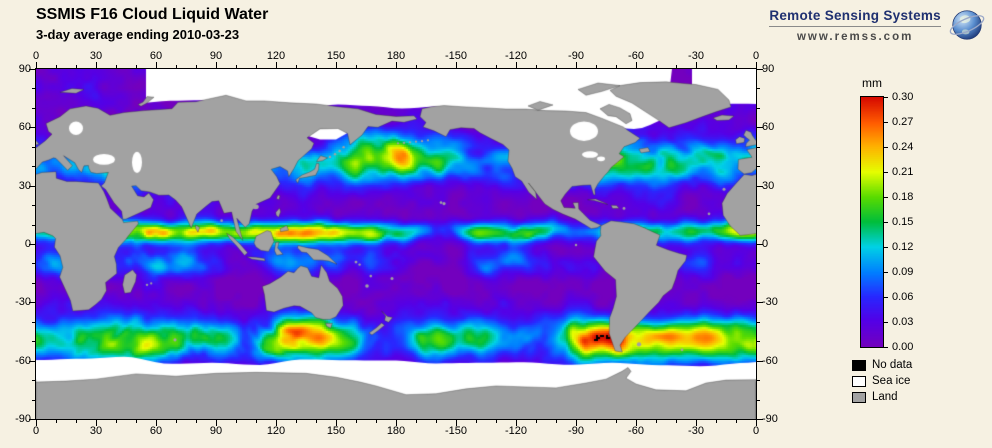  What do you see at coordinates (276, 431) in the screenshot?
I see `lon-label-bottom-4: 120` at bounding box center [276, 431].